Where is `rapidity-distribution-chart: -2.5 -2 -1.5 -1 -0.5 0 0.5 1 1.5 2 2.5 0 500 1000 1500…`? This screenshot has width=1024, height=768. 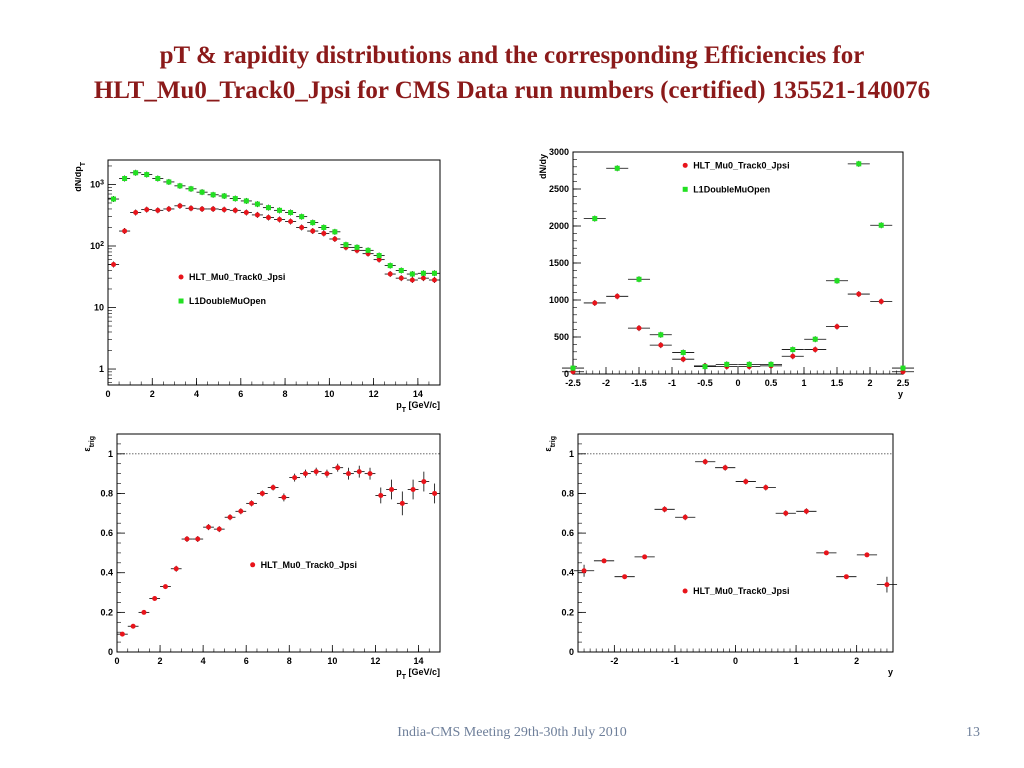
rapidity-distribution-chart: -2.5 -2 -1.5 -1 -0.5 0 0.5 1 1.5 2 2.5 0 500 1000 1500… is located at coordinates (726, 273).